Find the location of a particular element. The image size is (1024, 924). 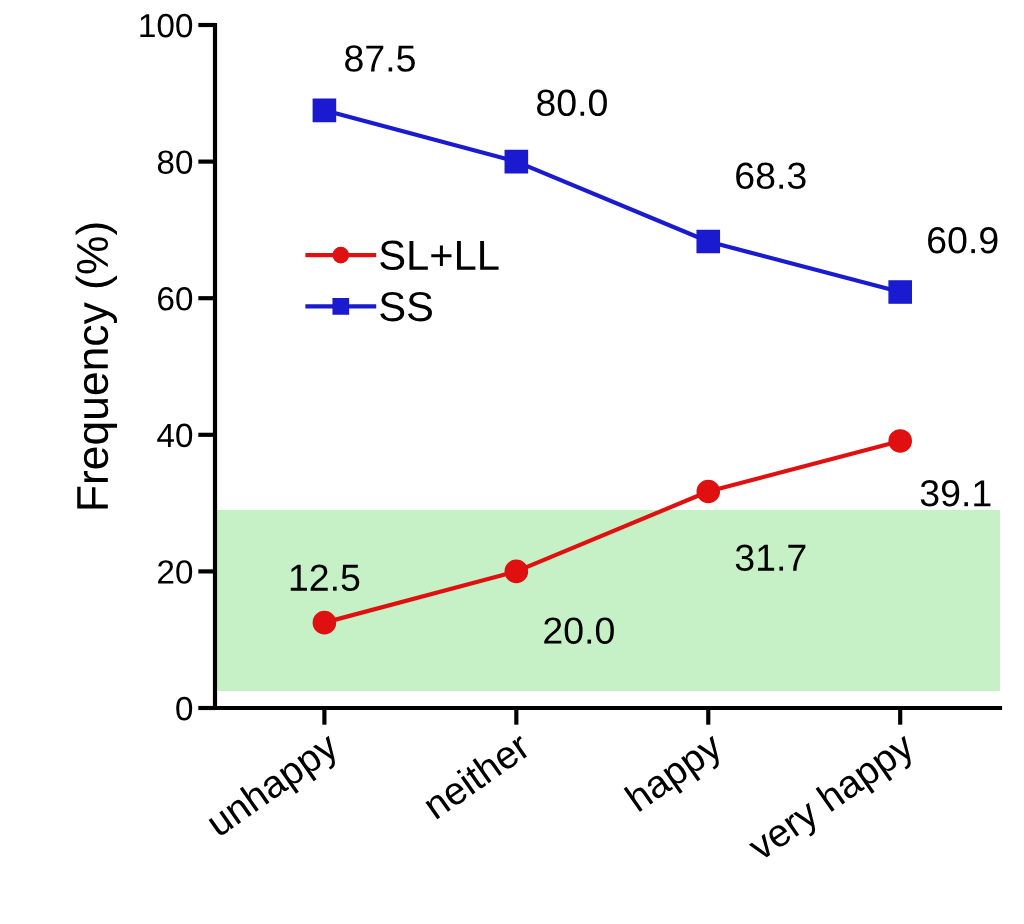

data-label: 20.0 is located at coordinates (579, 630).